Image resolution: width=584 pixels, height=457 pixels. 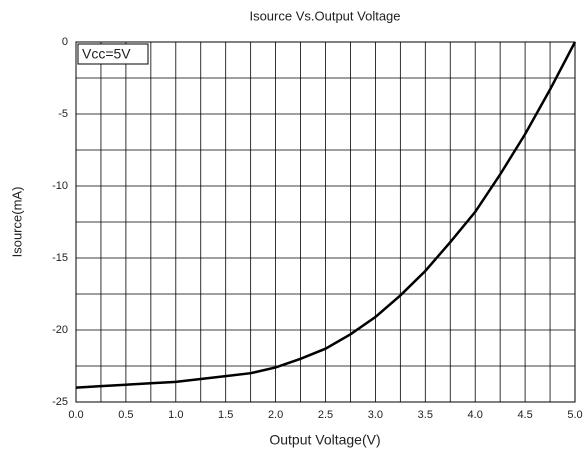 What do you see at coordinates (324, 440) in the screenshot?
I see `x-axis-label: Output Voltage(V)` at bounding box center [324, 440].